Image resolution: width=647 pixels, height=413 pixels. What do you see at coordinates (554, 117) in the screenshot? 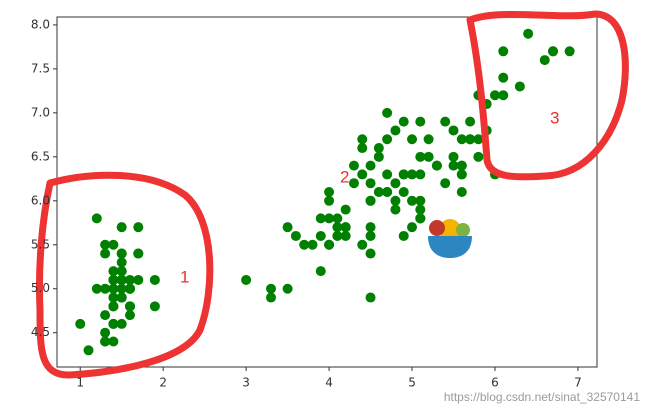
I see `annotation: 3` at bounding box center [554, 117].